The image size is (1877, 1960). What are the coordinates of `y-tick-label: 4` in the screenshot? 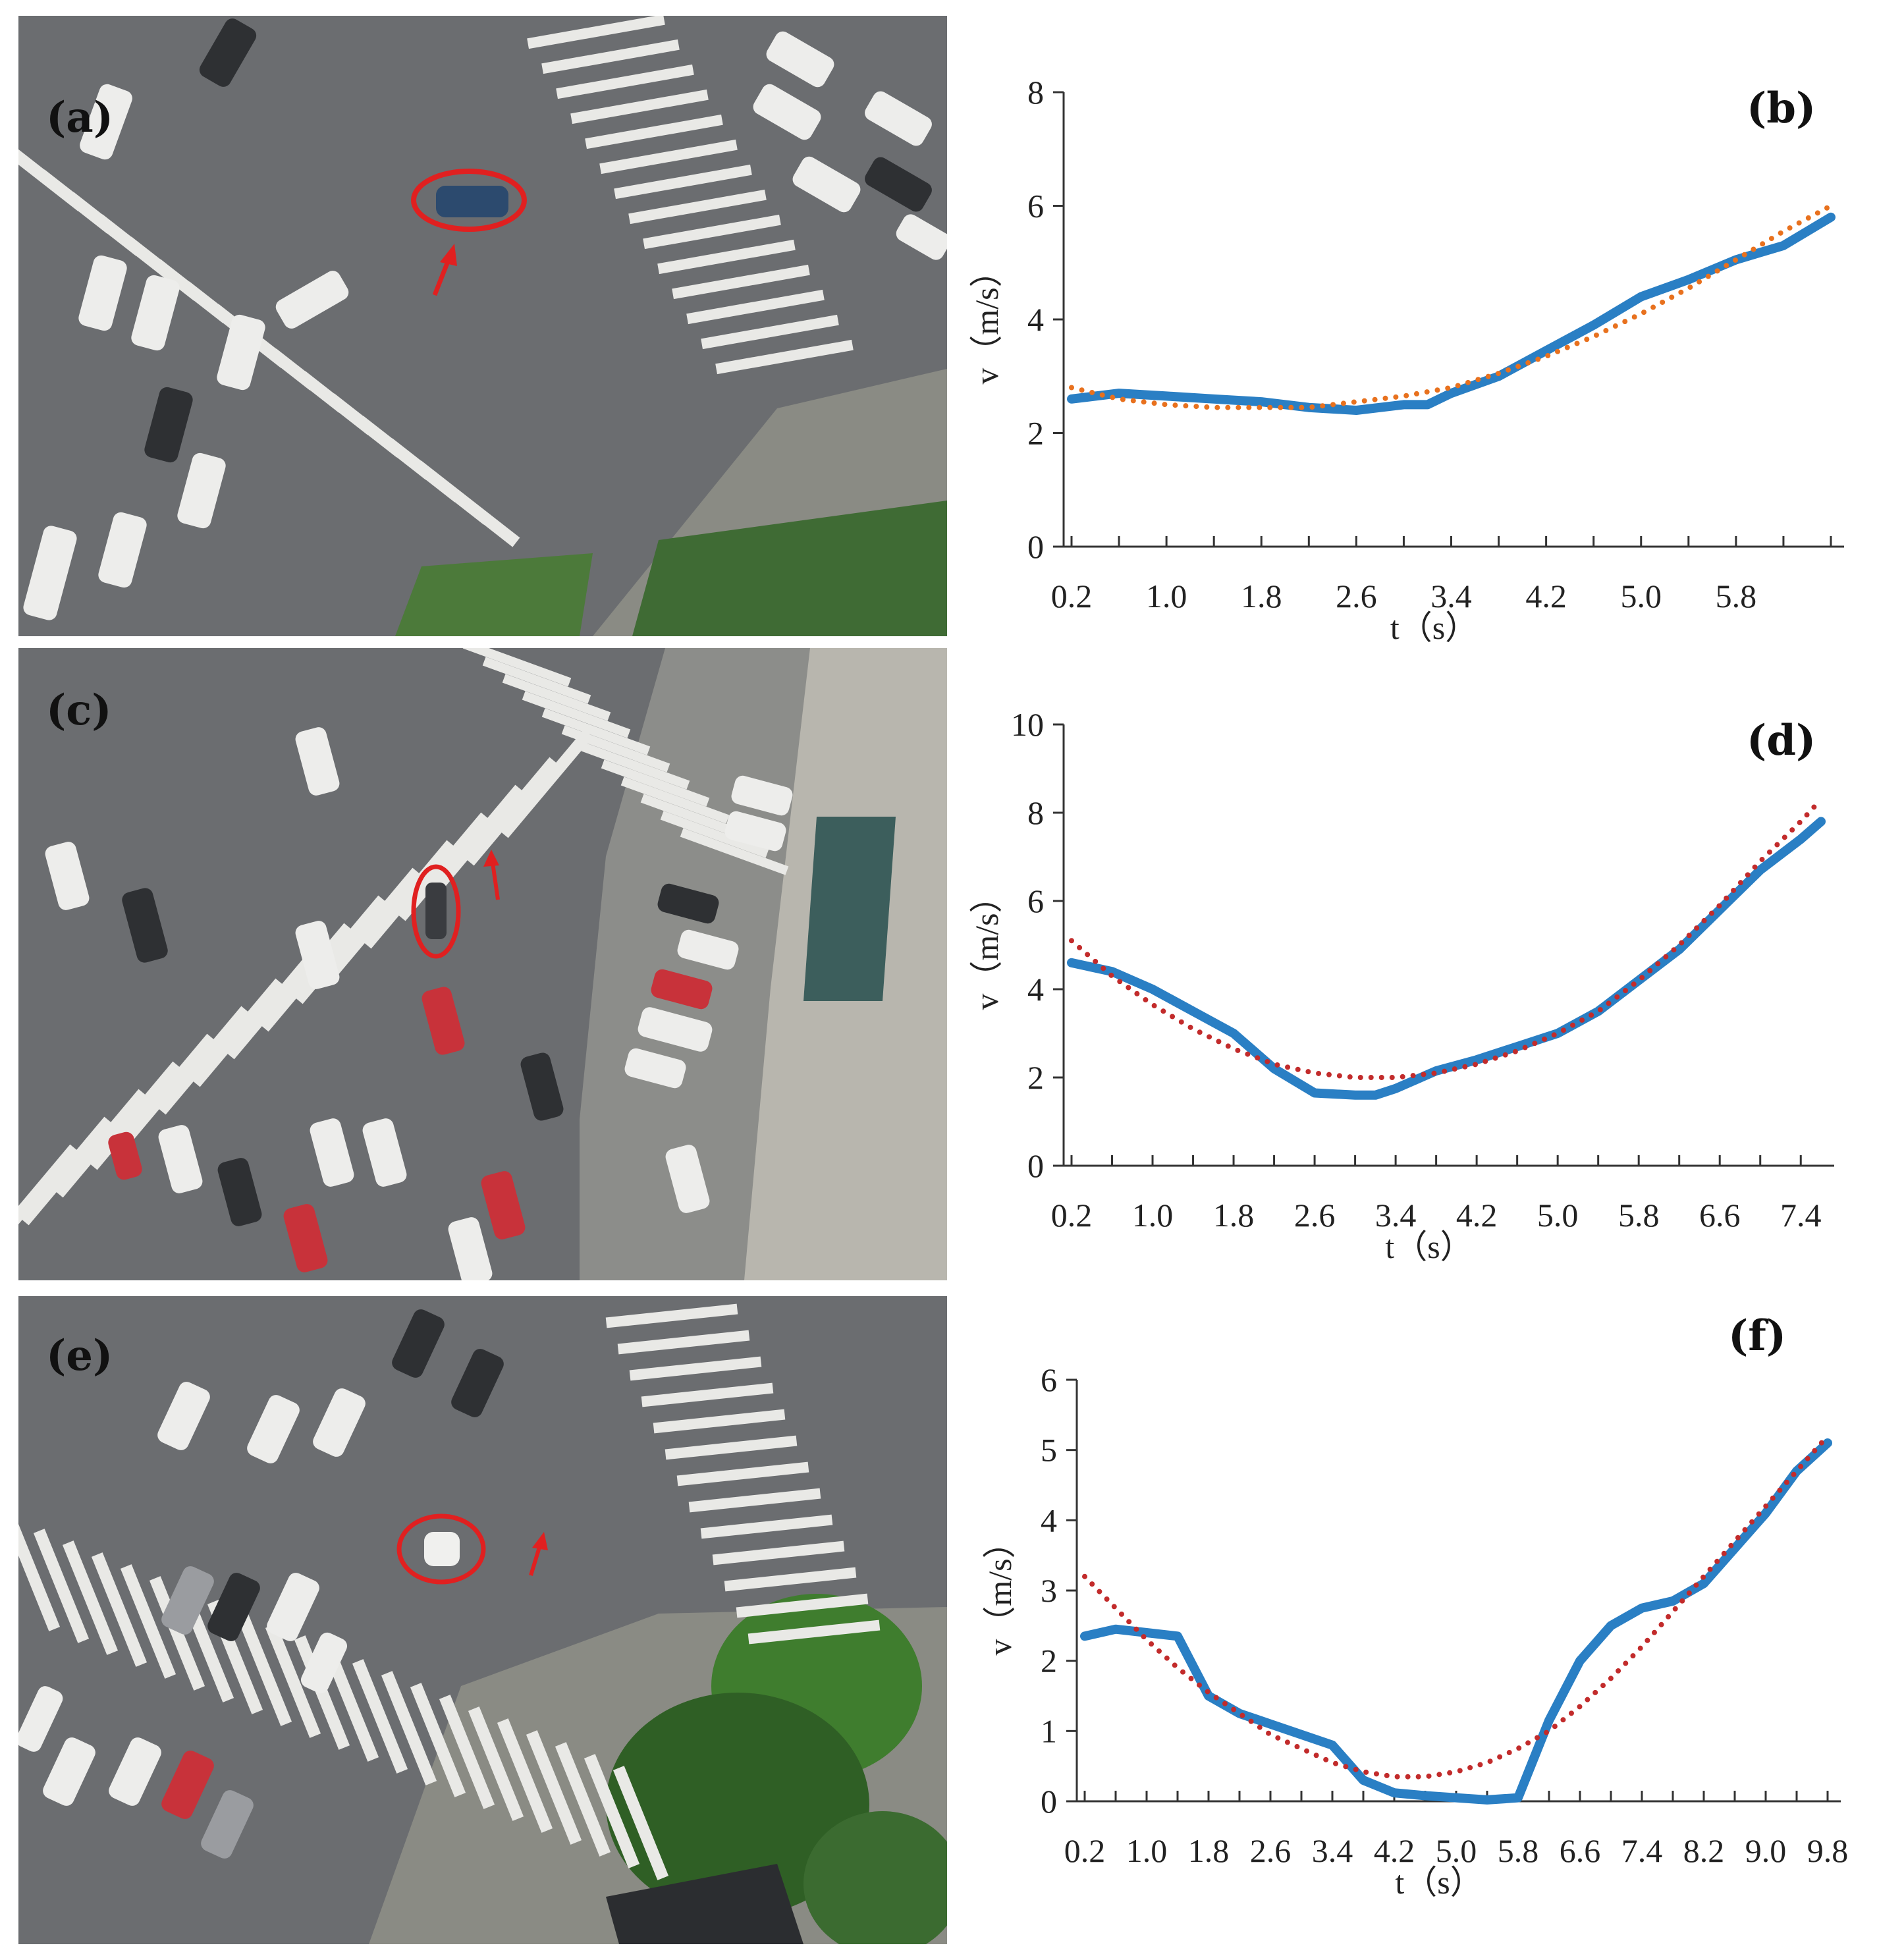 It's located at (1035, 319).